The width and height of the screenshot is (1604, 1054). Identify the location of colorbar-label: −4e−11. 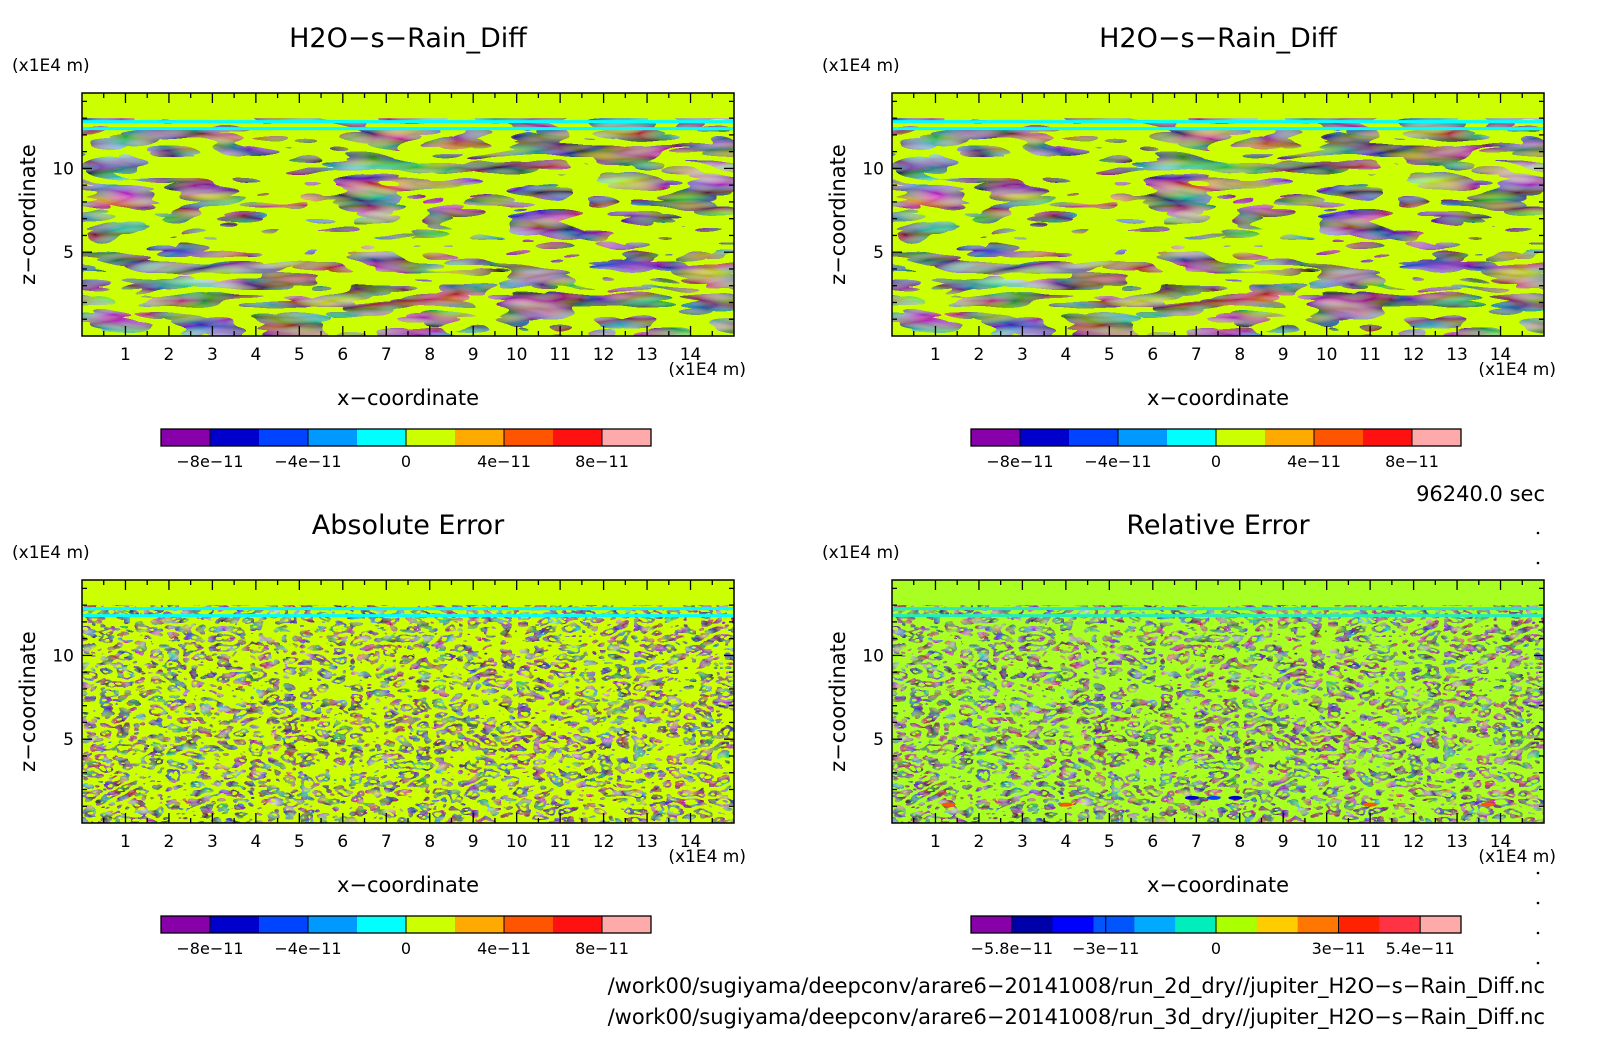
(1117, 461).